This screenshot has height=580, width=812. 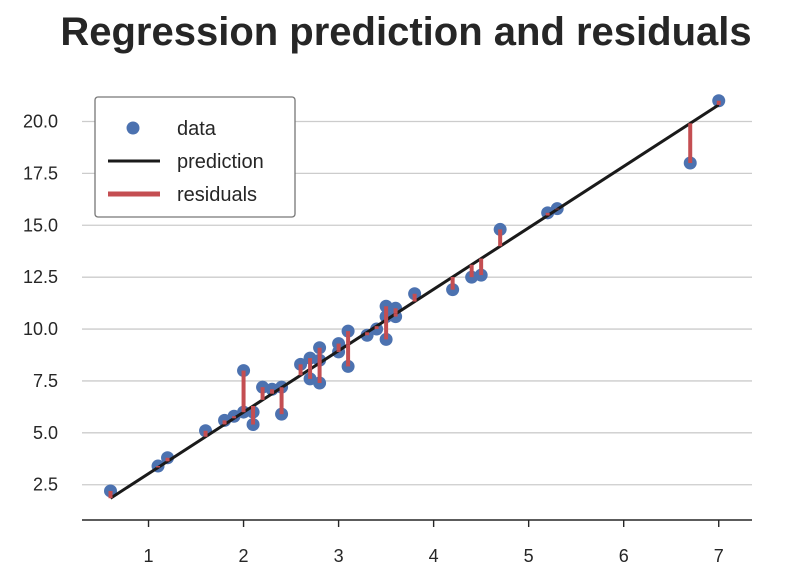 I want to click on axes, so click(x=417, y=523).